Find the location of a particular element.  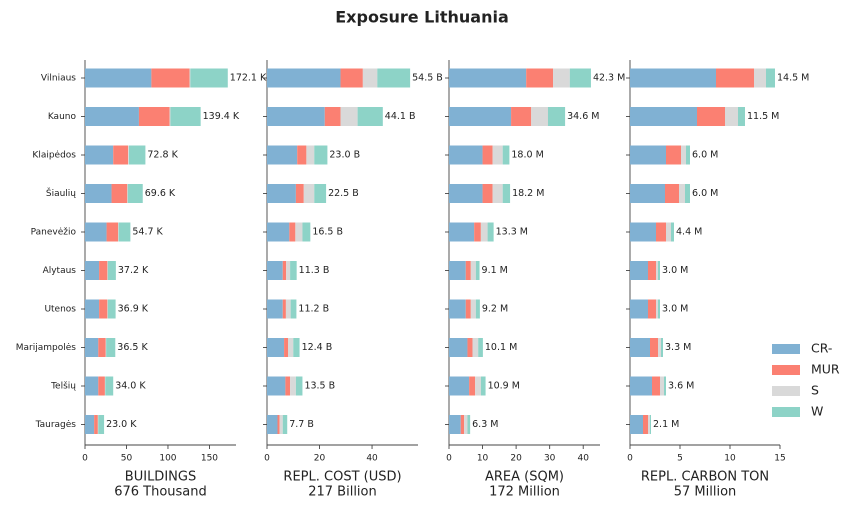

total-label: 10.9 M is located at coordinates (504, 386).